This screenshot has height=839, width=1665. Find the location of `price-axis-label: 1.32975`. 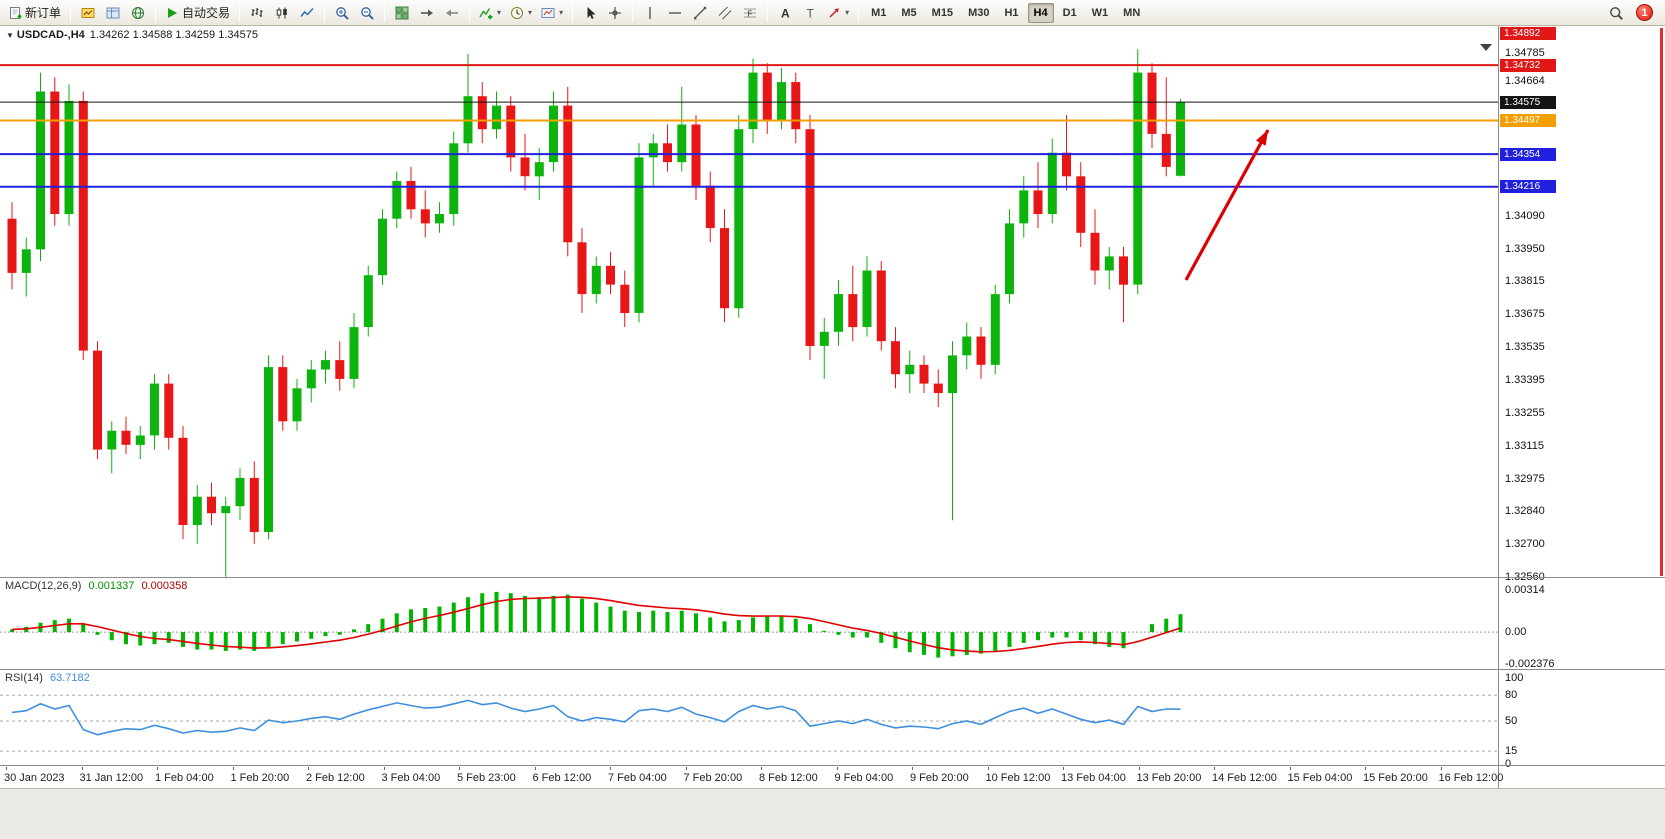

price-axis-label: 1.32975 is located at coordinates (1525, 479).